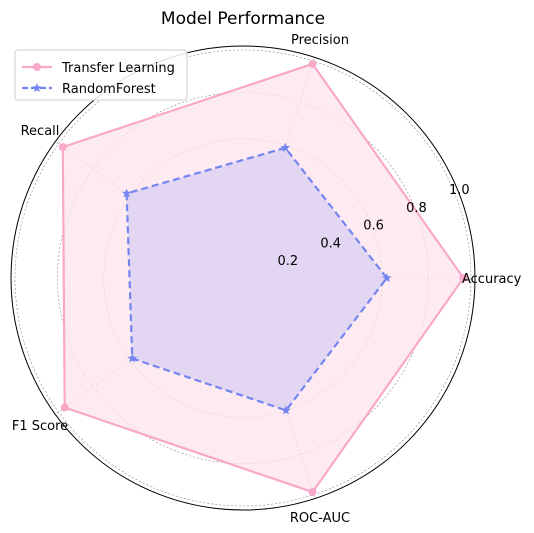 This screenshot has width=534, height=533. What do you see at coordinates (330, 243) in the screenshot?
I see `r-tick-label-1: 0.4` at bounding box center [330, 243].